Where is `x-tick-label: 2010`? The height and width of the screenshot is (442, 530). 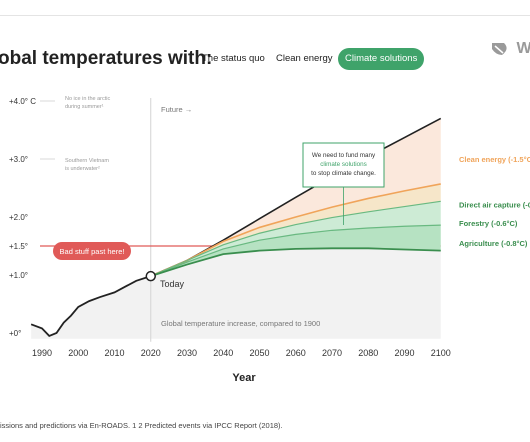
x-tick-label: 2010 is located at coordinates (114, 353).